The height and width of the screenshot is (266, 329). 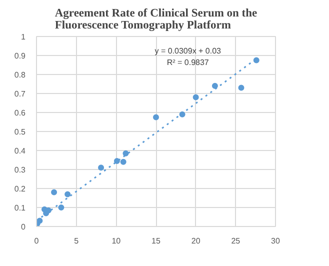 I want to click on y-tick-label: 0.8, so click(x=20, y=75).